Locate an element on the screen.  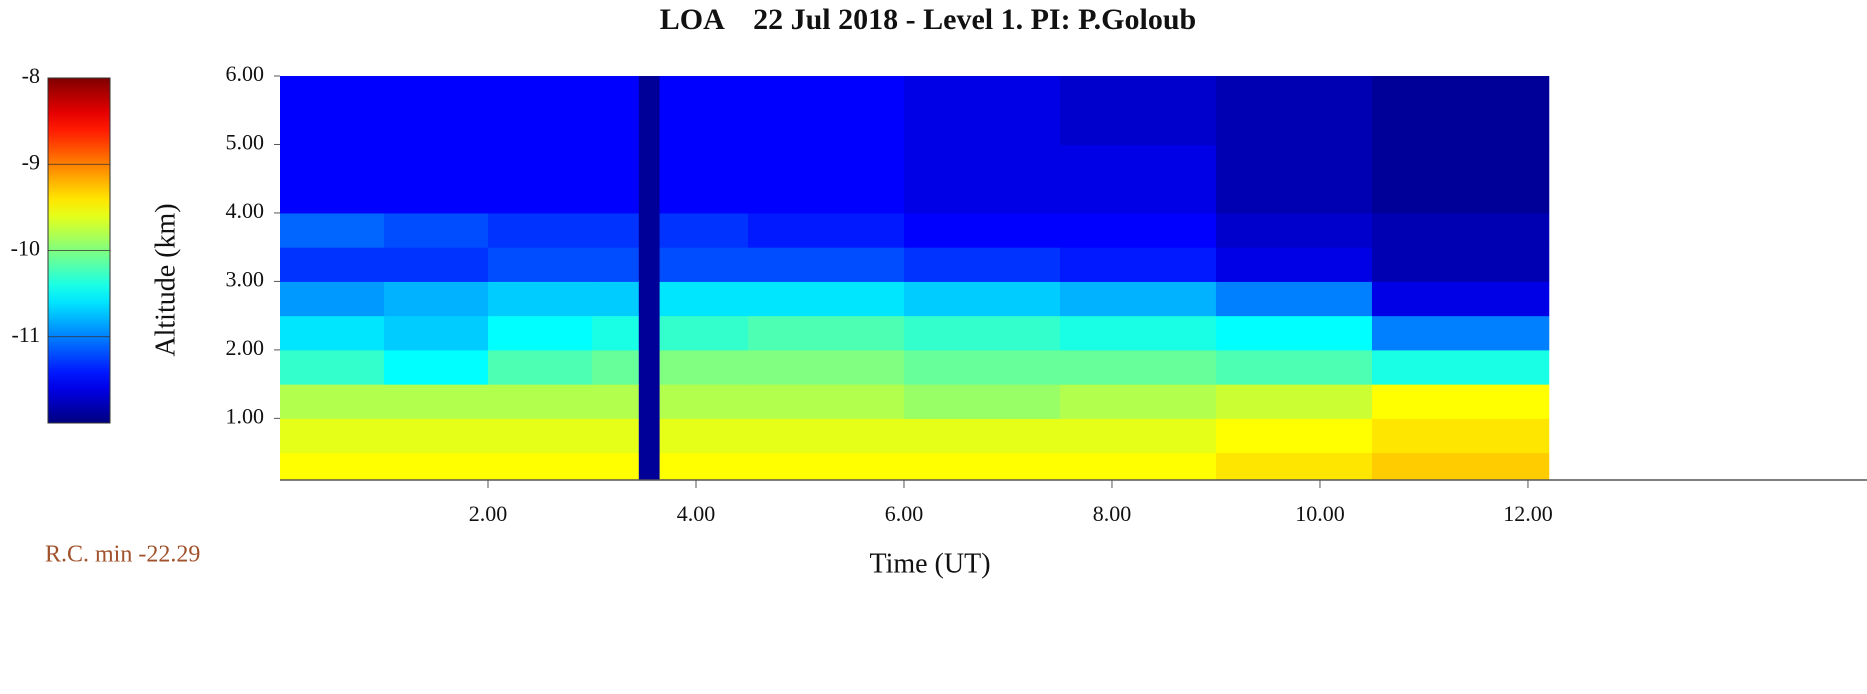
x-tick-label: 8.00 is located at coordinates (1112, 513).